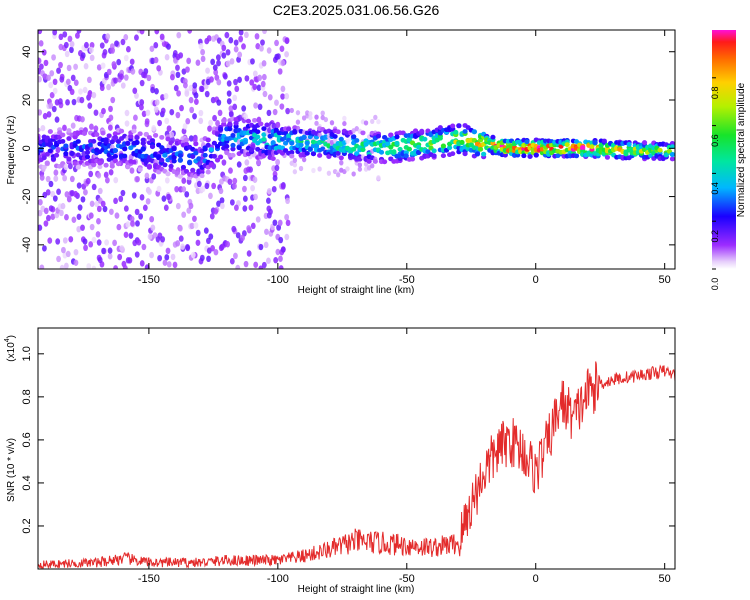 This screenshot has height=600, width=750. Describe the element at coordinates (27, 482) in the screenshot. I see `snr-y-tick-label: 0.4` at that location.